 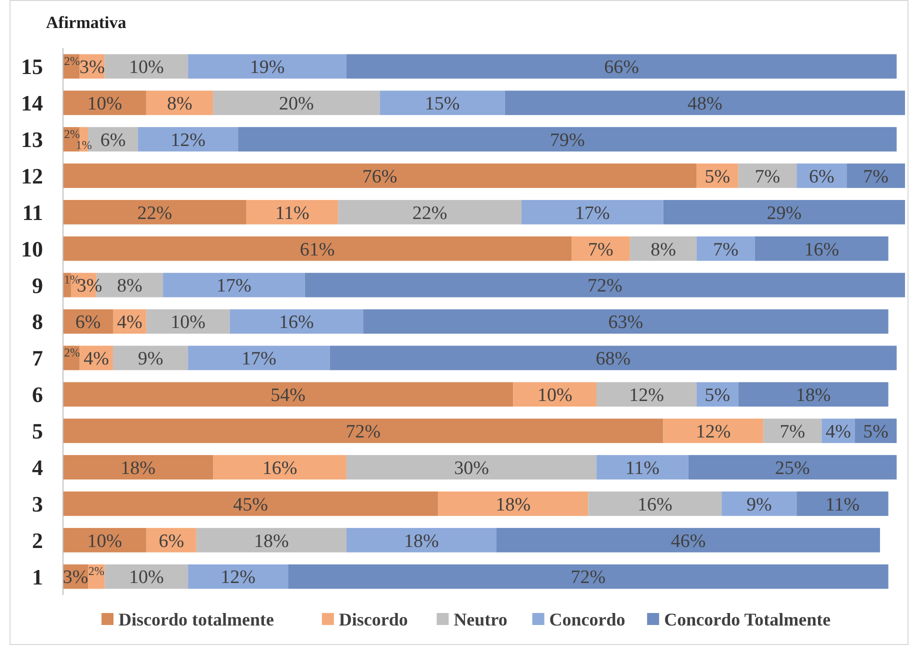 I want to click on data-label: 68%, so click(x=613, y=359).